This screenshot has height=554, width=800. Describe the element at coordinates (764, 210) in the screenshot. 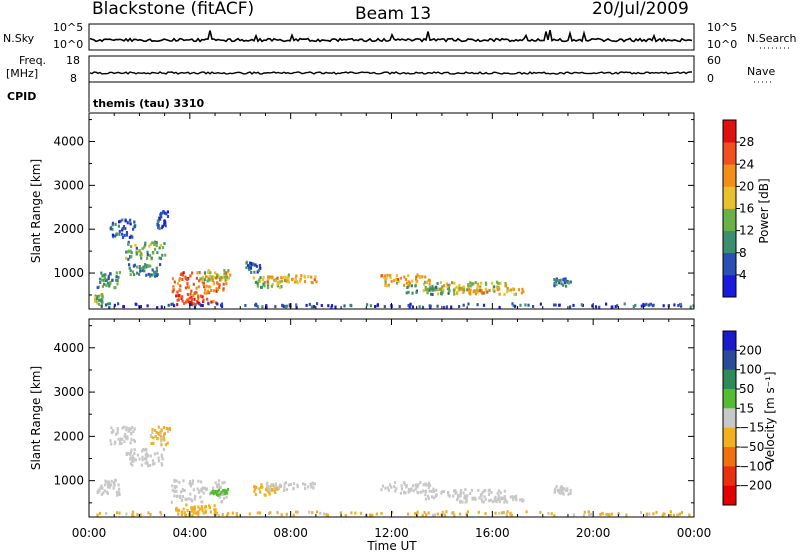

I see `power-colorbar-label: Power [dB]` at that location.